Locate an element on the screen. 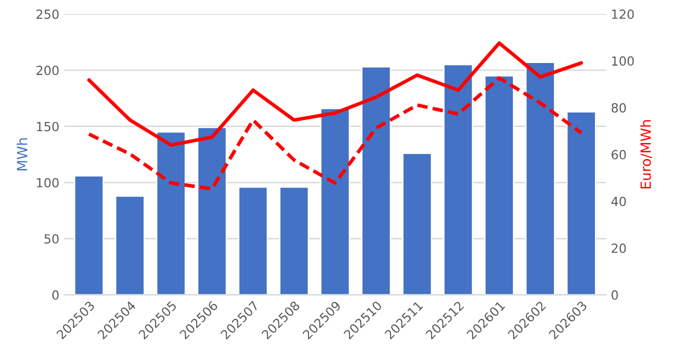 This screenshot has height=351, width=677. y-tick-label: 50 is located at coordinates (51, 239).